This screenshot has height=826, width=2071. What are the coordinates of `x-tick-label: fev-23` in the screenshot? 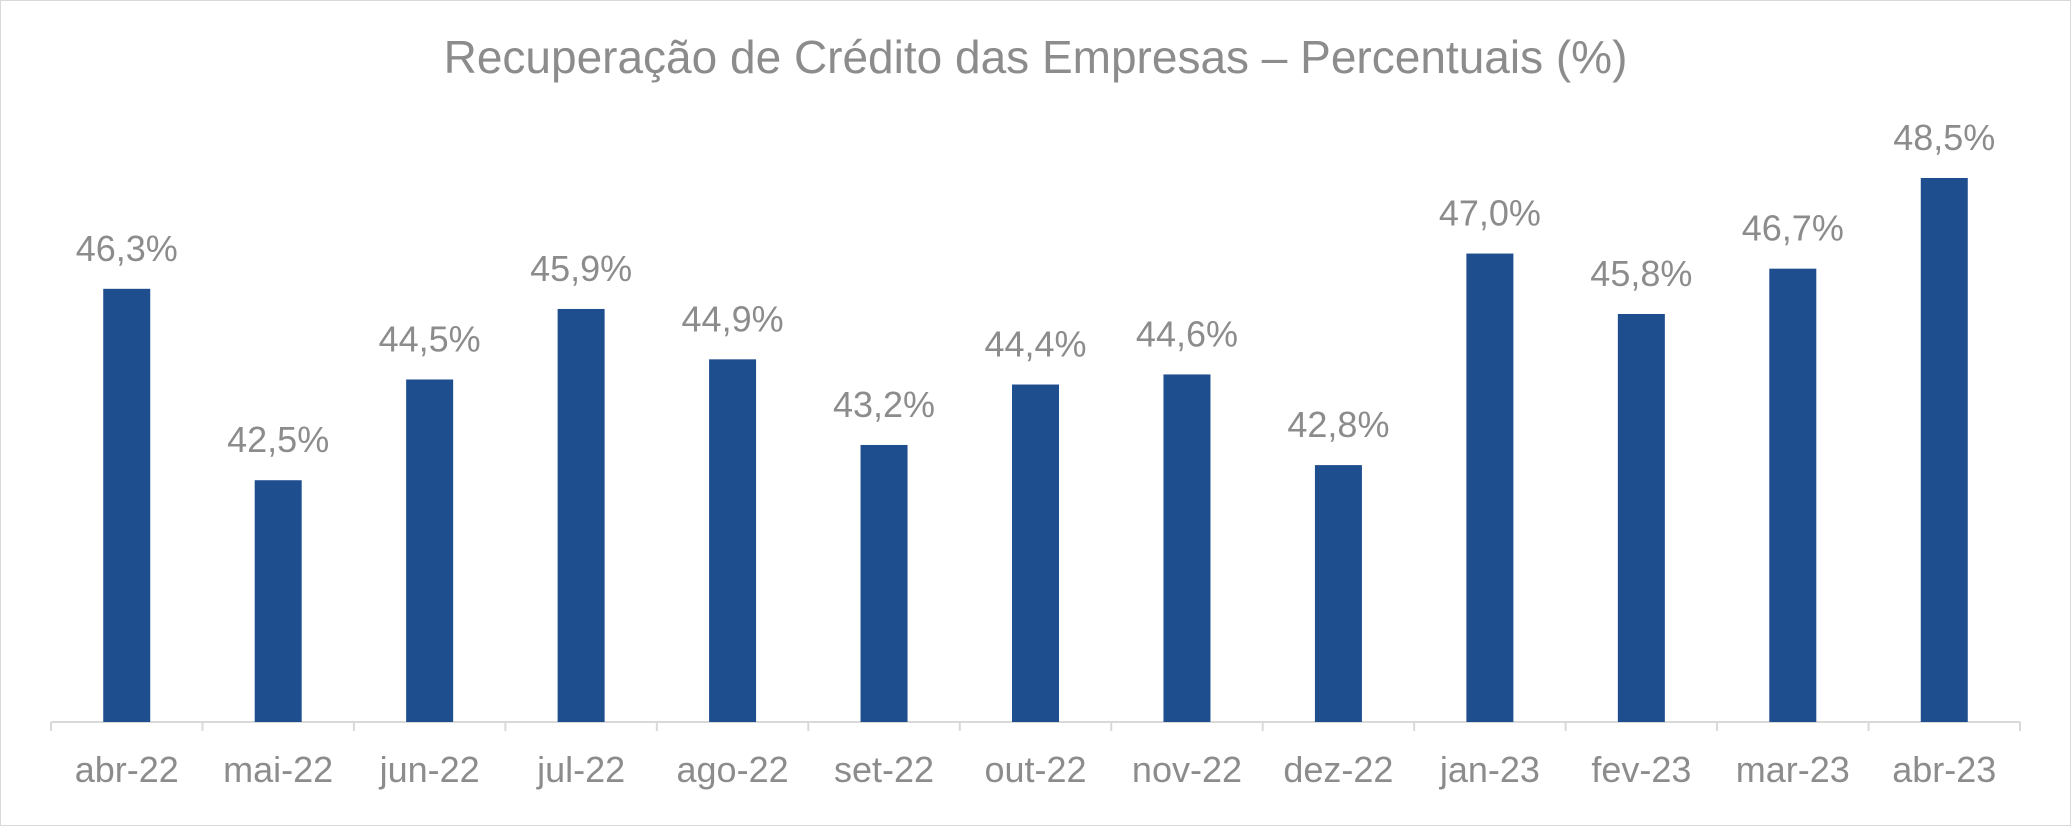 It's located at (1641, 769).